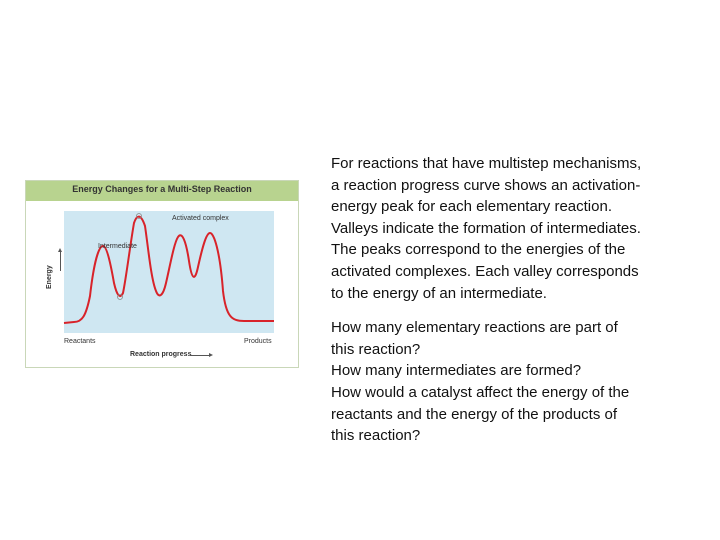 Image resolution: width=720 pixels, height=540 pixels. What do you see at coordinates (120, 297) in the screenshot?
I see `intermediate-marker` at bounding box center [120, 297].